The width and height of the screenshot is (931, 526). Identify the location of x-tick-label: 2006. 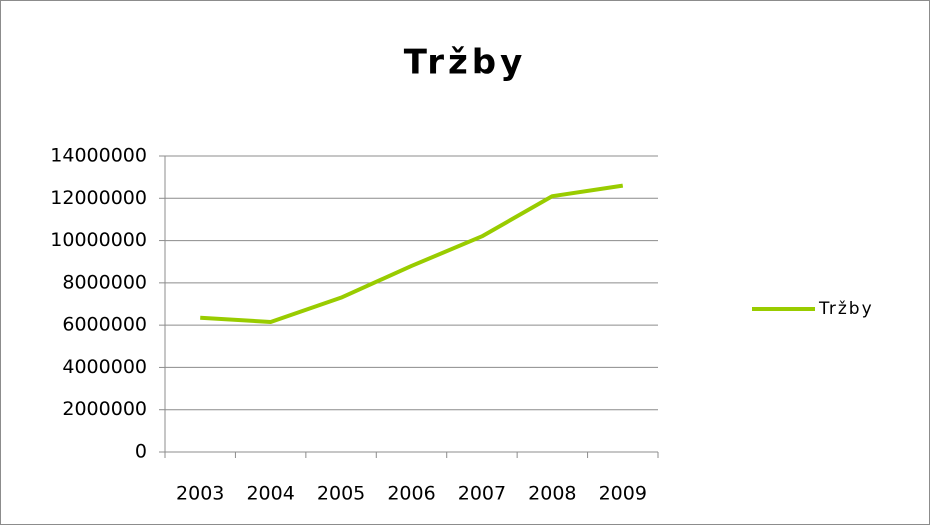
(411, 494).